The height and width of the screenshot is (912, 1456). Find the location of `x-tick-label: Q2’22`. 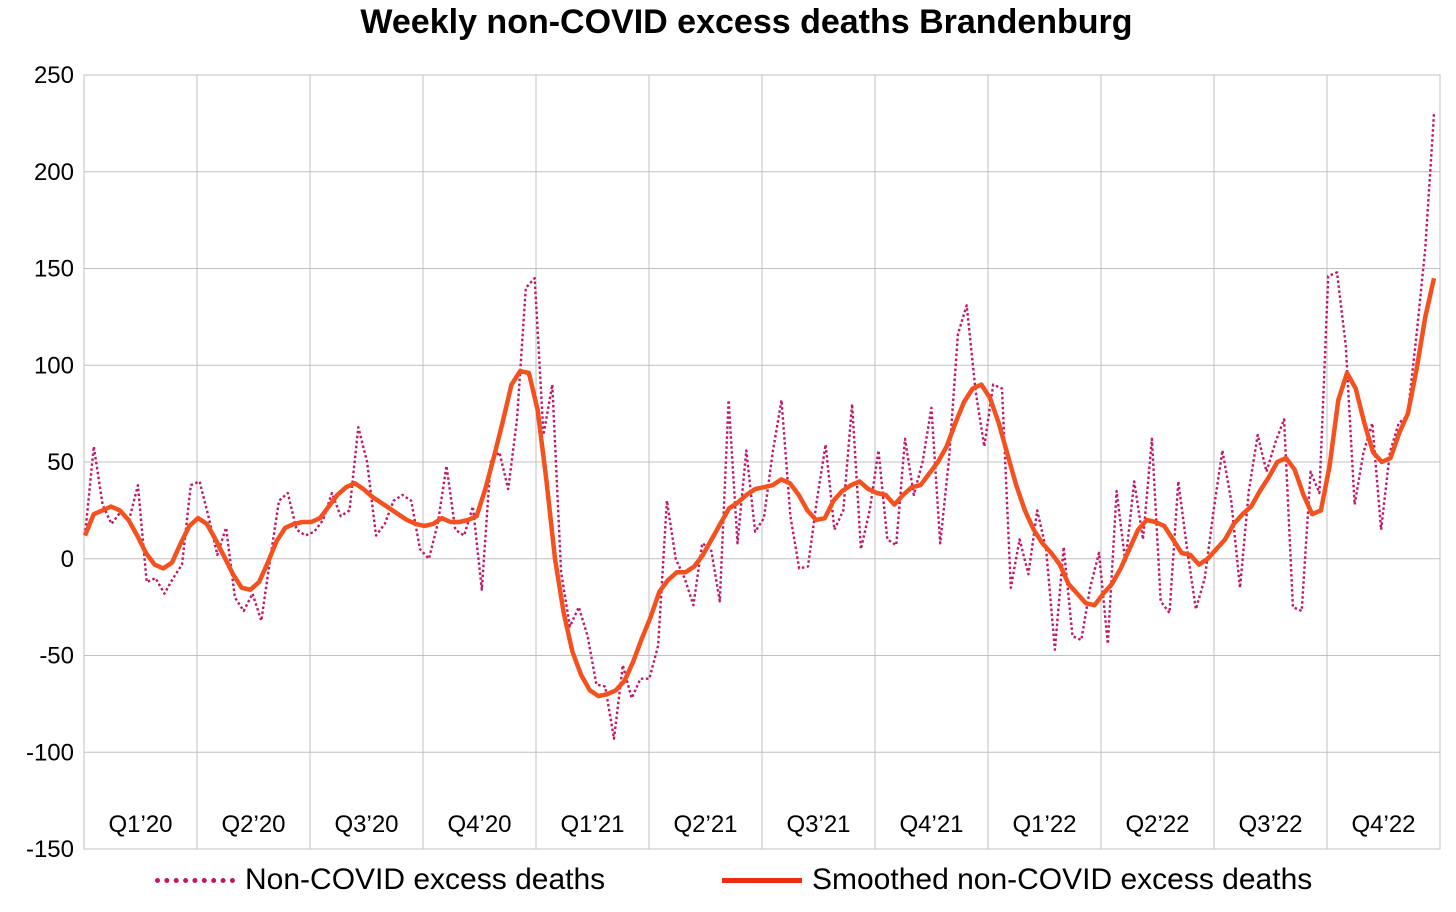

x-tick-label: Q2’22 is located at coordinates (1157, 824).